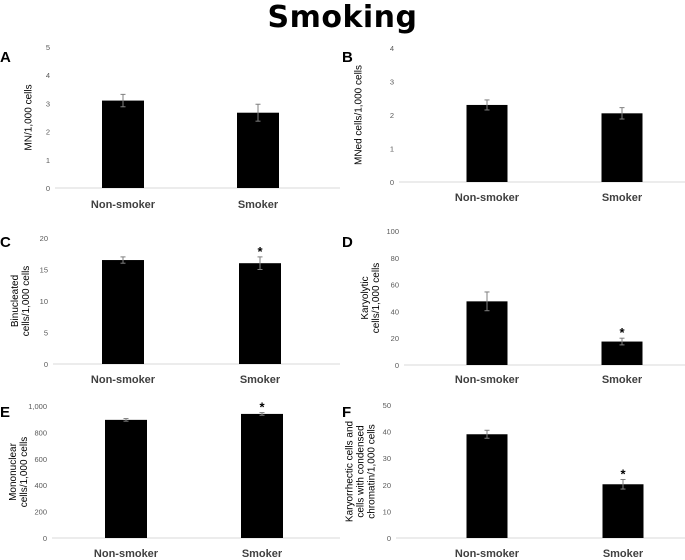 The width and height of the screenshot is (685, 560). I want to click on panel-e-ytick-label: 600, so click(40, 459).